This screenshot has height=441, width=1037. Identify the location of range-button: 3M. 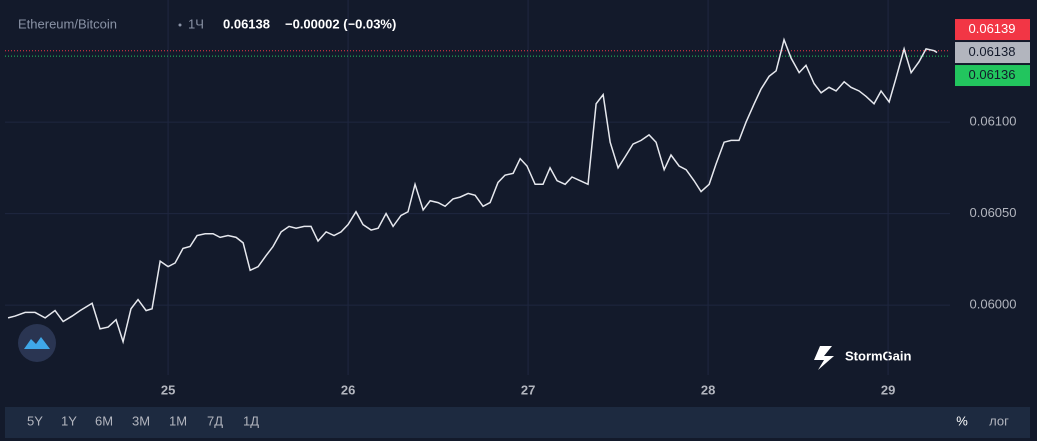
(141, 420).